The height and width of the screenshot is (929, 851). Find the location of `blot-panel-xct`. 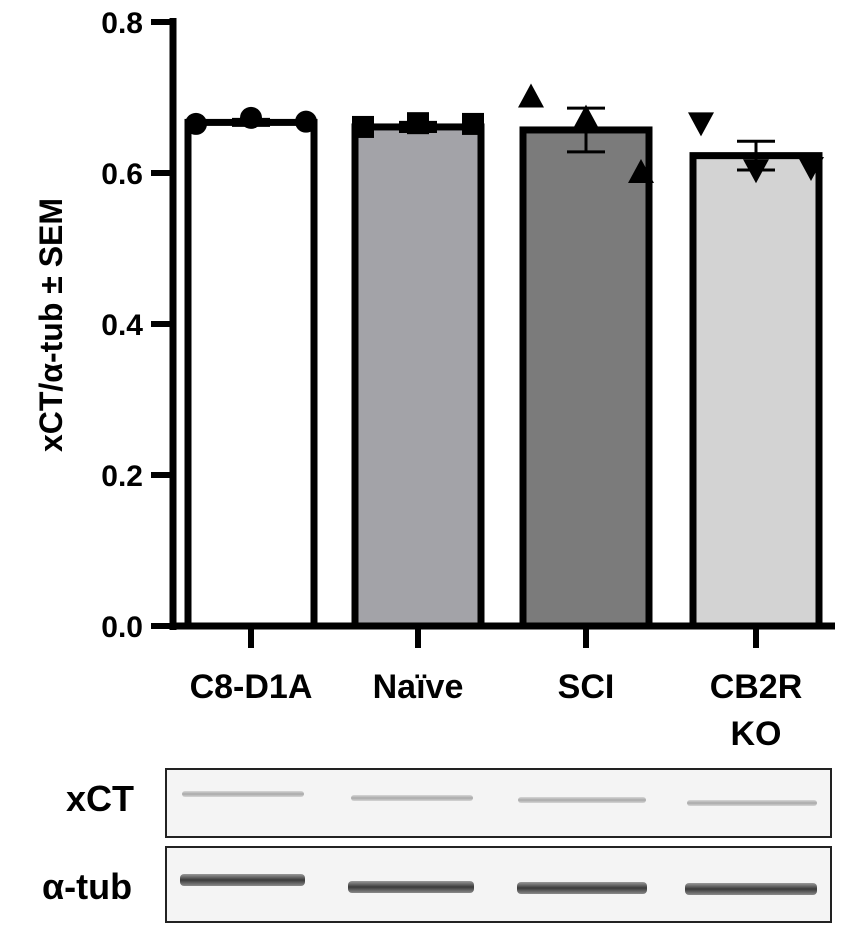

blot-panel-xct is located at coordinates (498, 803).